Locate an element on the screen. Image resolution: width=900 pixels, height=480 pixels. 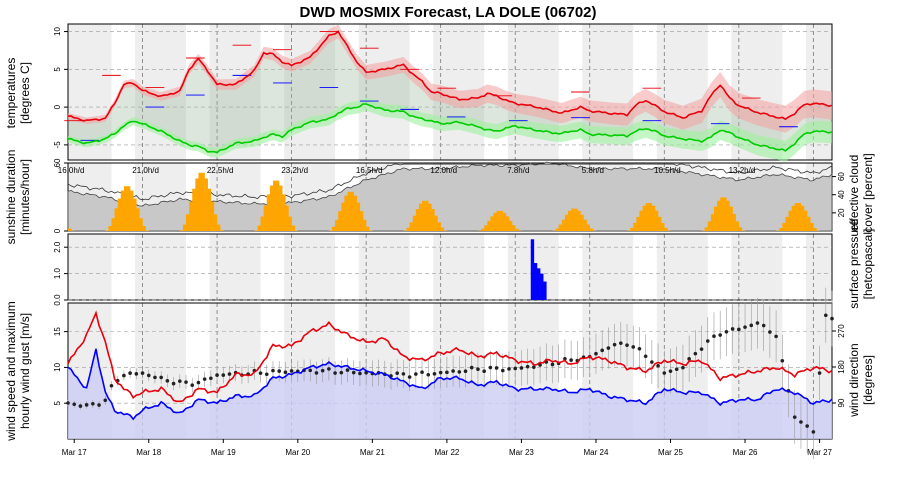
temperature-ylabel-line2: [degrees C] is located at coordinates (25, 93).